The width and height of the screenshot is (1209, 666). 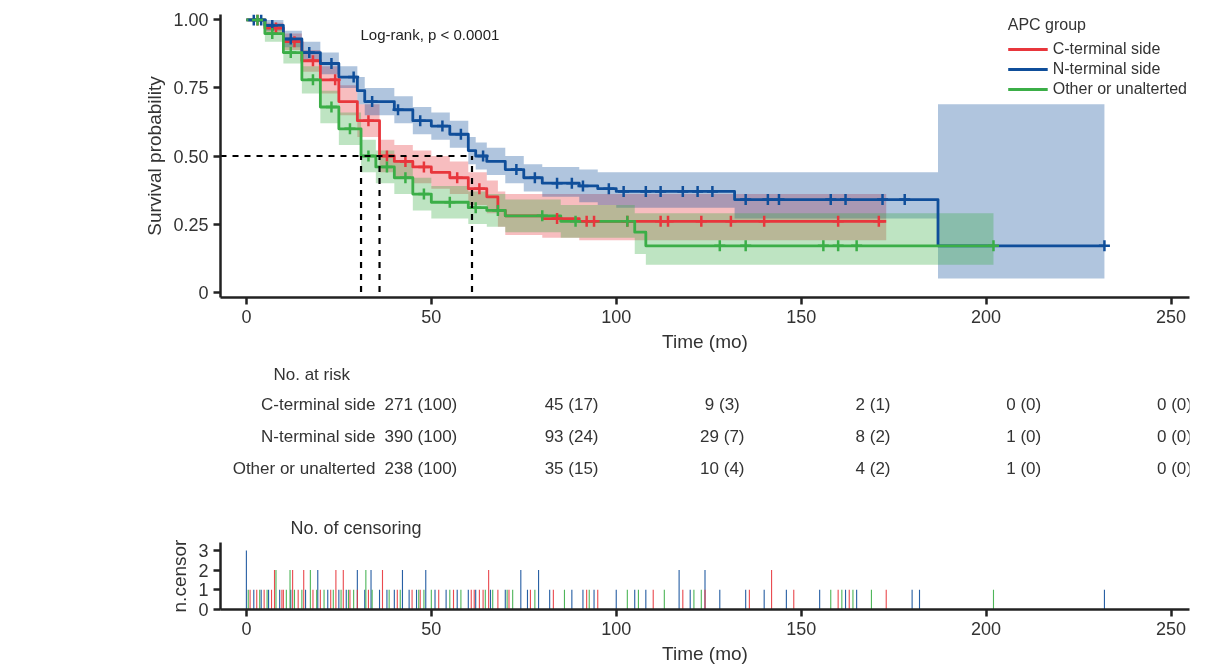 What do you see at coordinates (1119, 89) in the screenshot?
I see `legend-label: Other or unalterted` at bounding box center [1119, 89].